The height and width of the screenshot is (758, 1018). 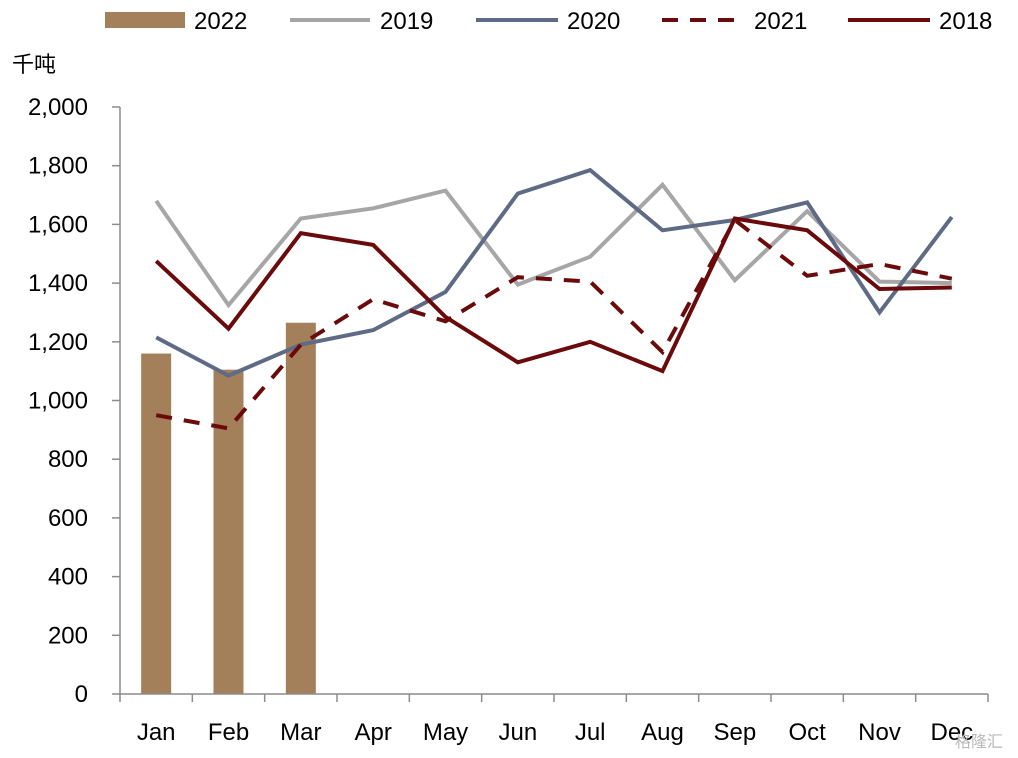 I want to click on y-tick-label: 400, so click(x=68, y=577).